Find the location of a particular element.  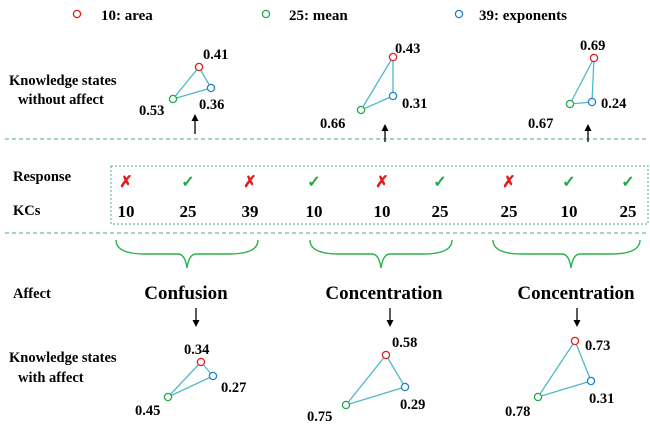

bottom-state-2: 0.58 0.75 0.29 is located at coordinates (366, 380).